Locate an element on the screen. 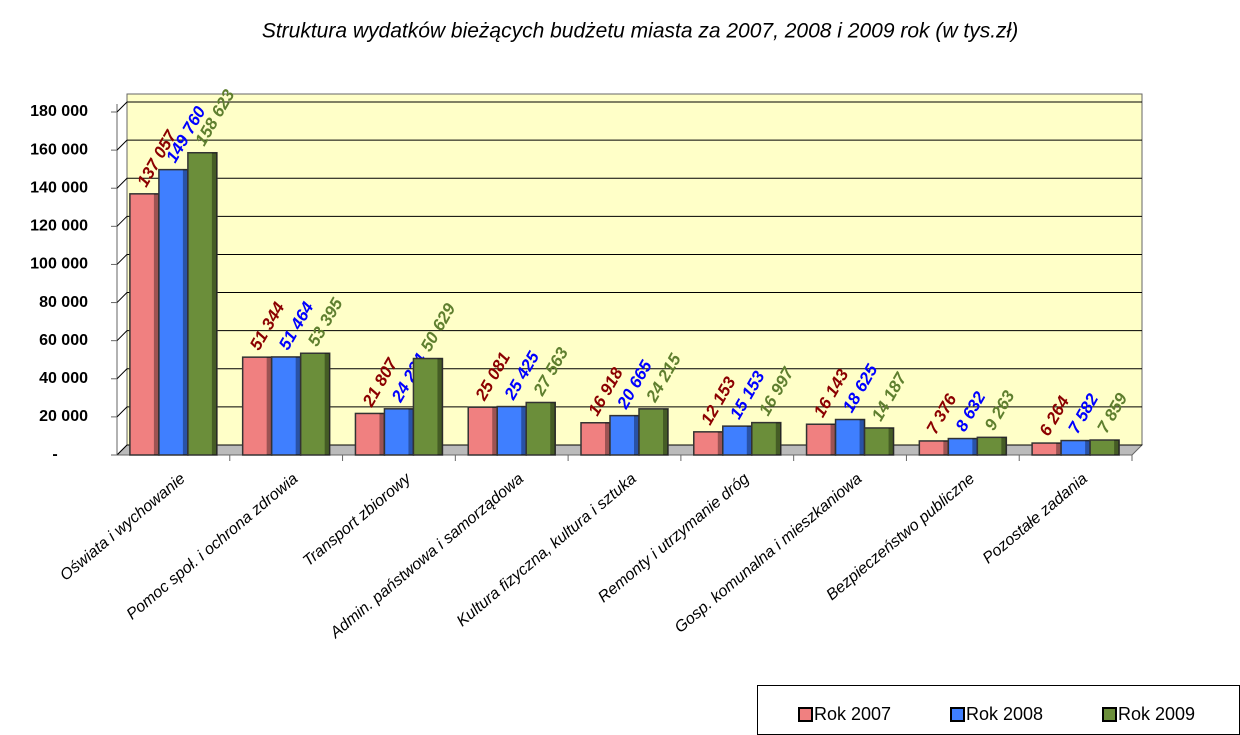  y-tick-label: 140 000 is located at coordinates (59, 187).